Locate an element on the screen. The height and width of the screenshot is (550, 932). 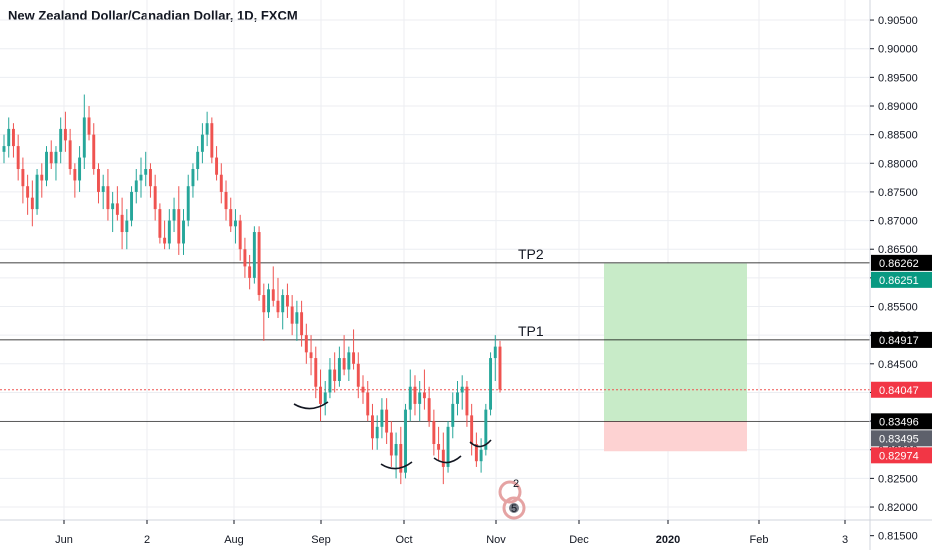
date-tick-label: Feb is located at coordinates (759, 540).